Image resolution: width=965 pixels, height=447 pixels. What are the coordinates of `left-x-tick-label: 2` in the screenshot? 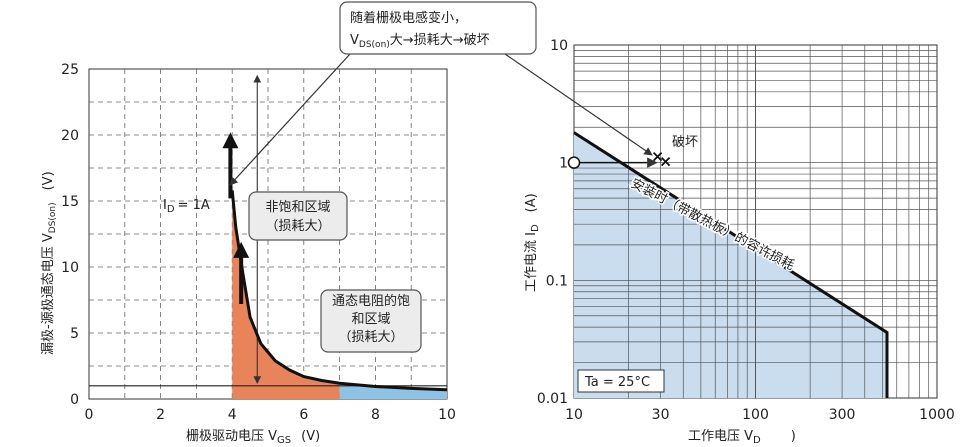 It's located at (160, 415).